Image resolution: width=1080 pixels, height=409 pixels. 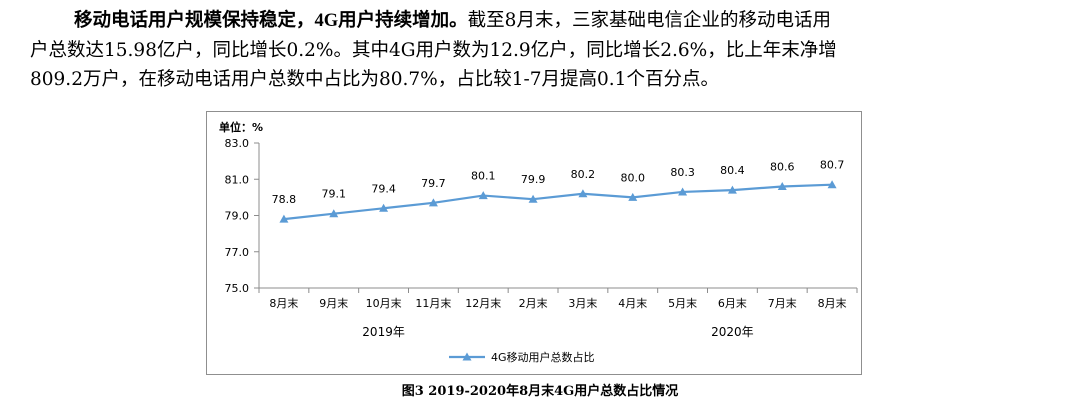 What do you see at coordinates (649, 20) in the screenshot?
I see `paragraph-line-1-rest: 截至8月末，三家基础电信企业的移动电话用` at bounding box center [649, 20].